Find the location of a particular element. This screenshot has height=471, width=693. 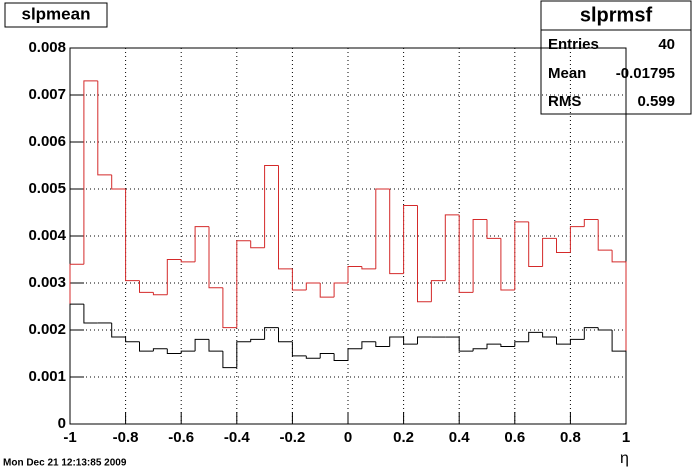

y-tick-label: 0.002 is located at coordinates (47, 329).